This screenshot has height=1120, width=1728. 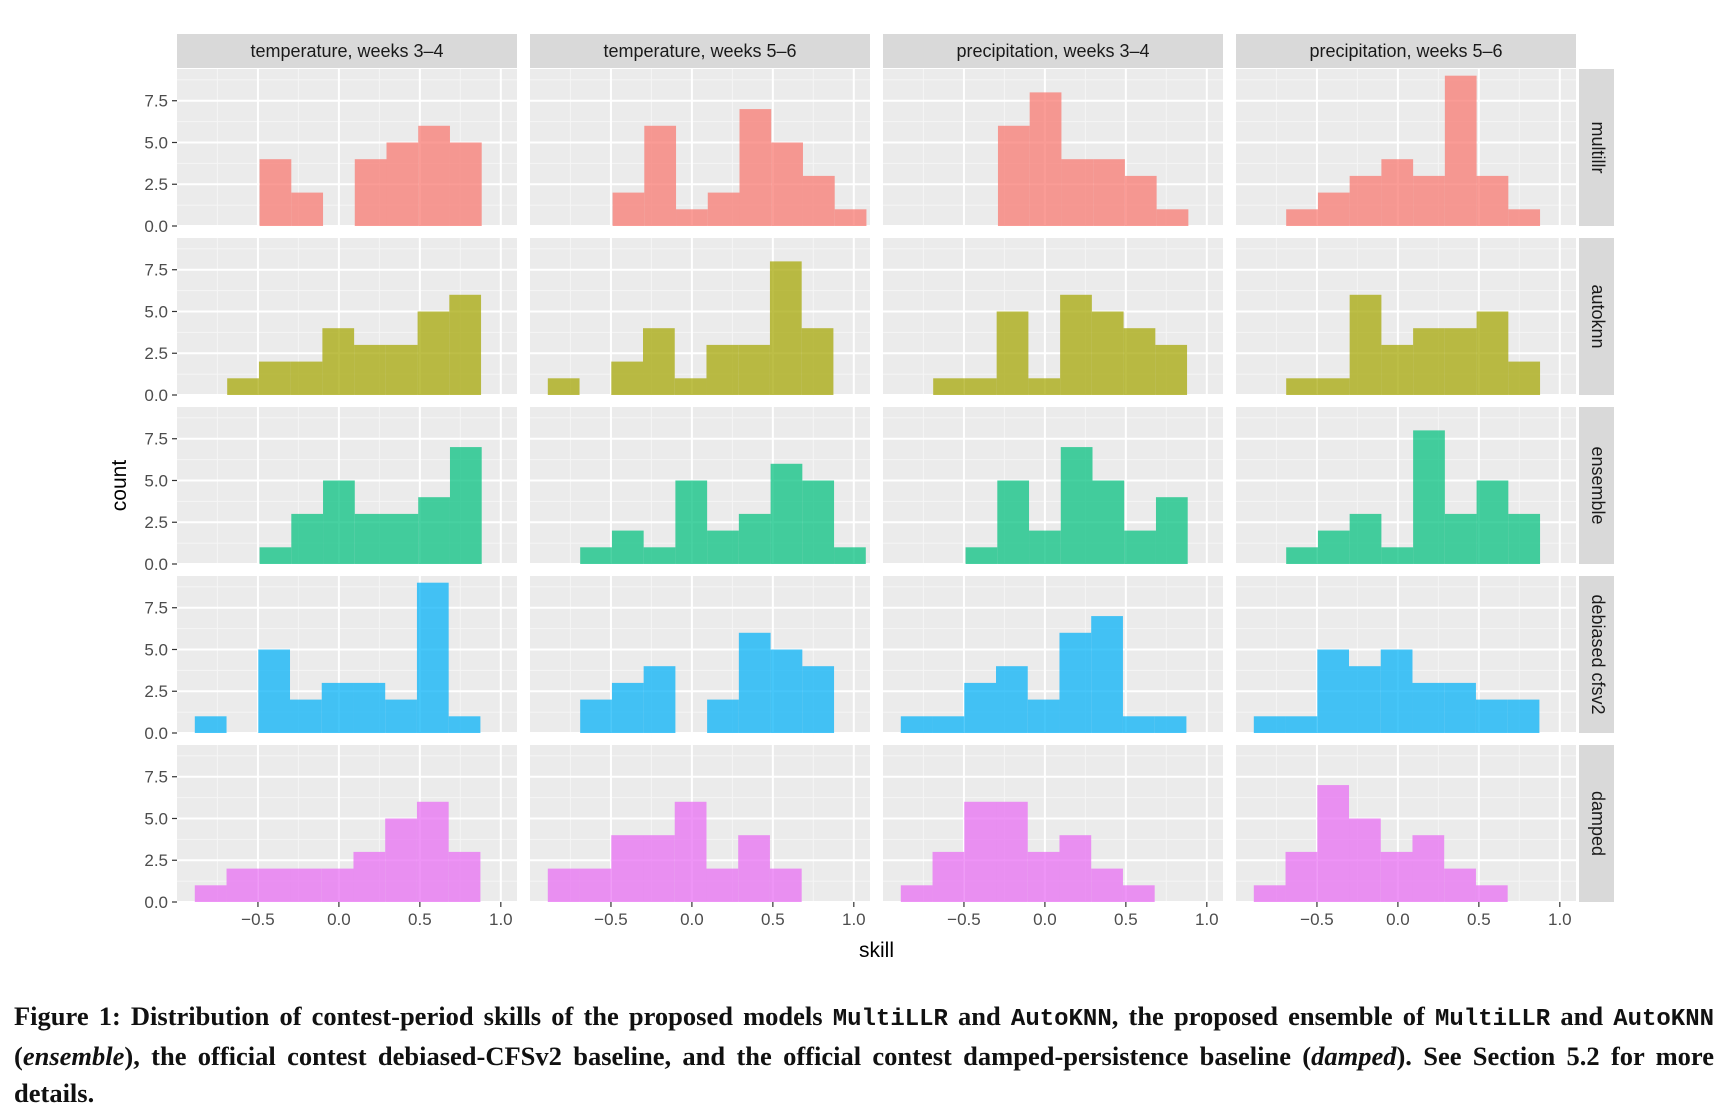 What do you see at coordinates (876, 950) in the screenshot?
I see `x-axis-title: skill` at bounding box center [876, 950].